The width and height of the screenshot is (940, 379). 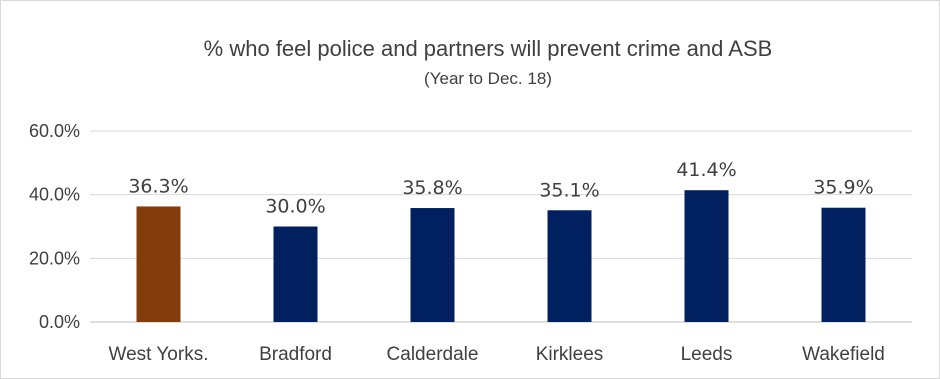 What do you see at coordinates (707, 354) in the screenshot?
I see `category-label: Leeds` at bounding box center [707, 354].